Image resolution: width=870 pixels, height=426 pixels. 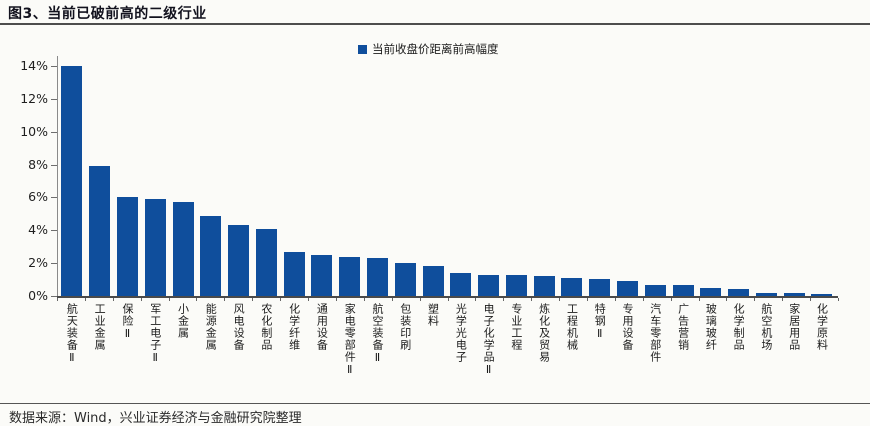 I want to click on x-axis-label: 化学原料, so click(x=822, y=327).